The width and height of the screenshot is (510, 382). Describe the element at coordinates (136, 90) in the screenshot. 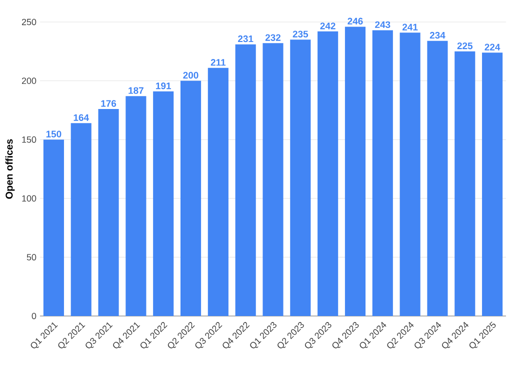

I see `data-label: 187` at that location.